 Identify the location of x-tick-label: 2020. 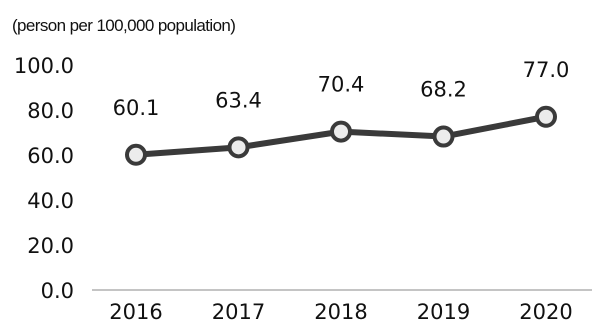
(545, 312).